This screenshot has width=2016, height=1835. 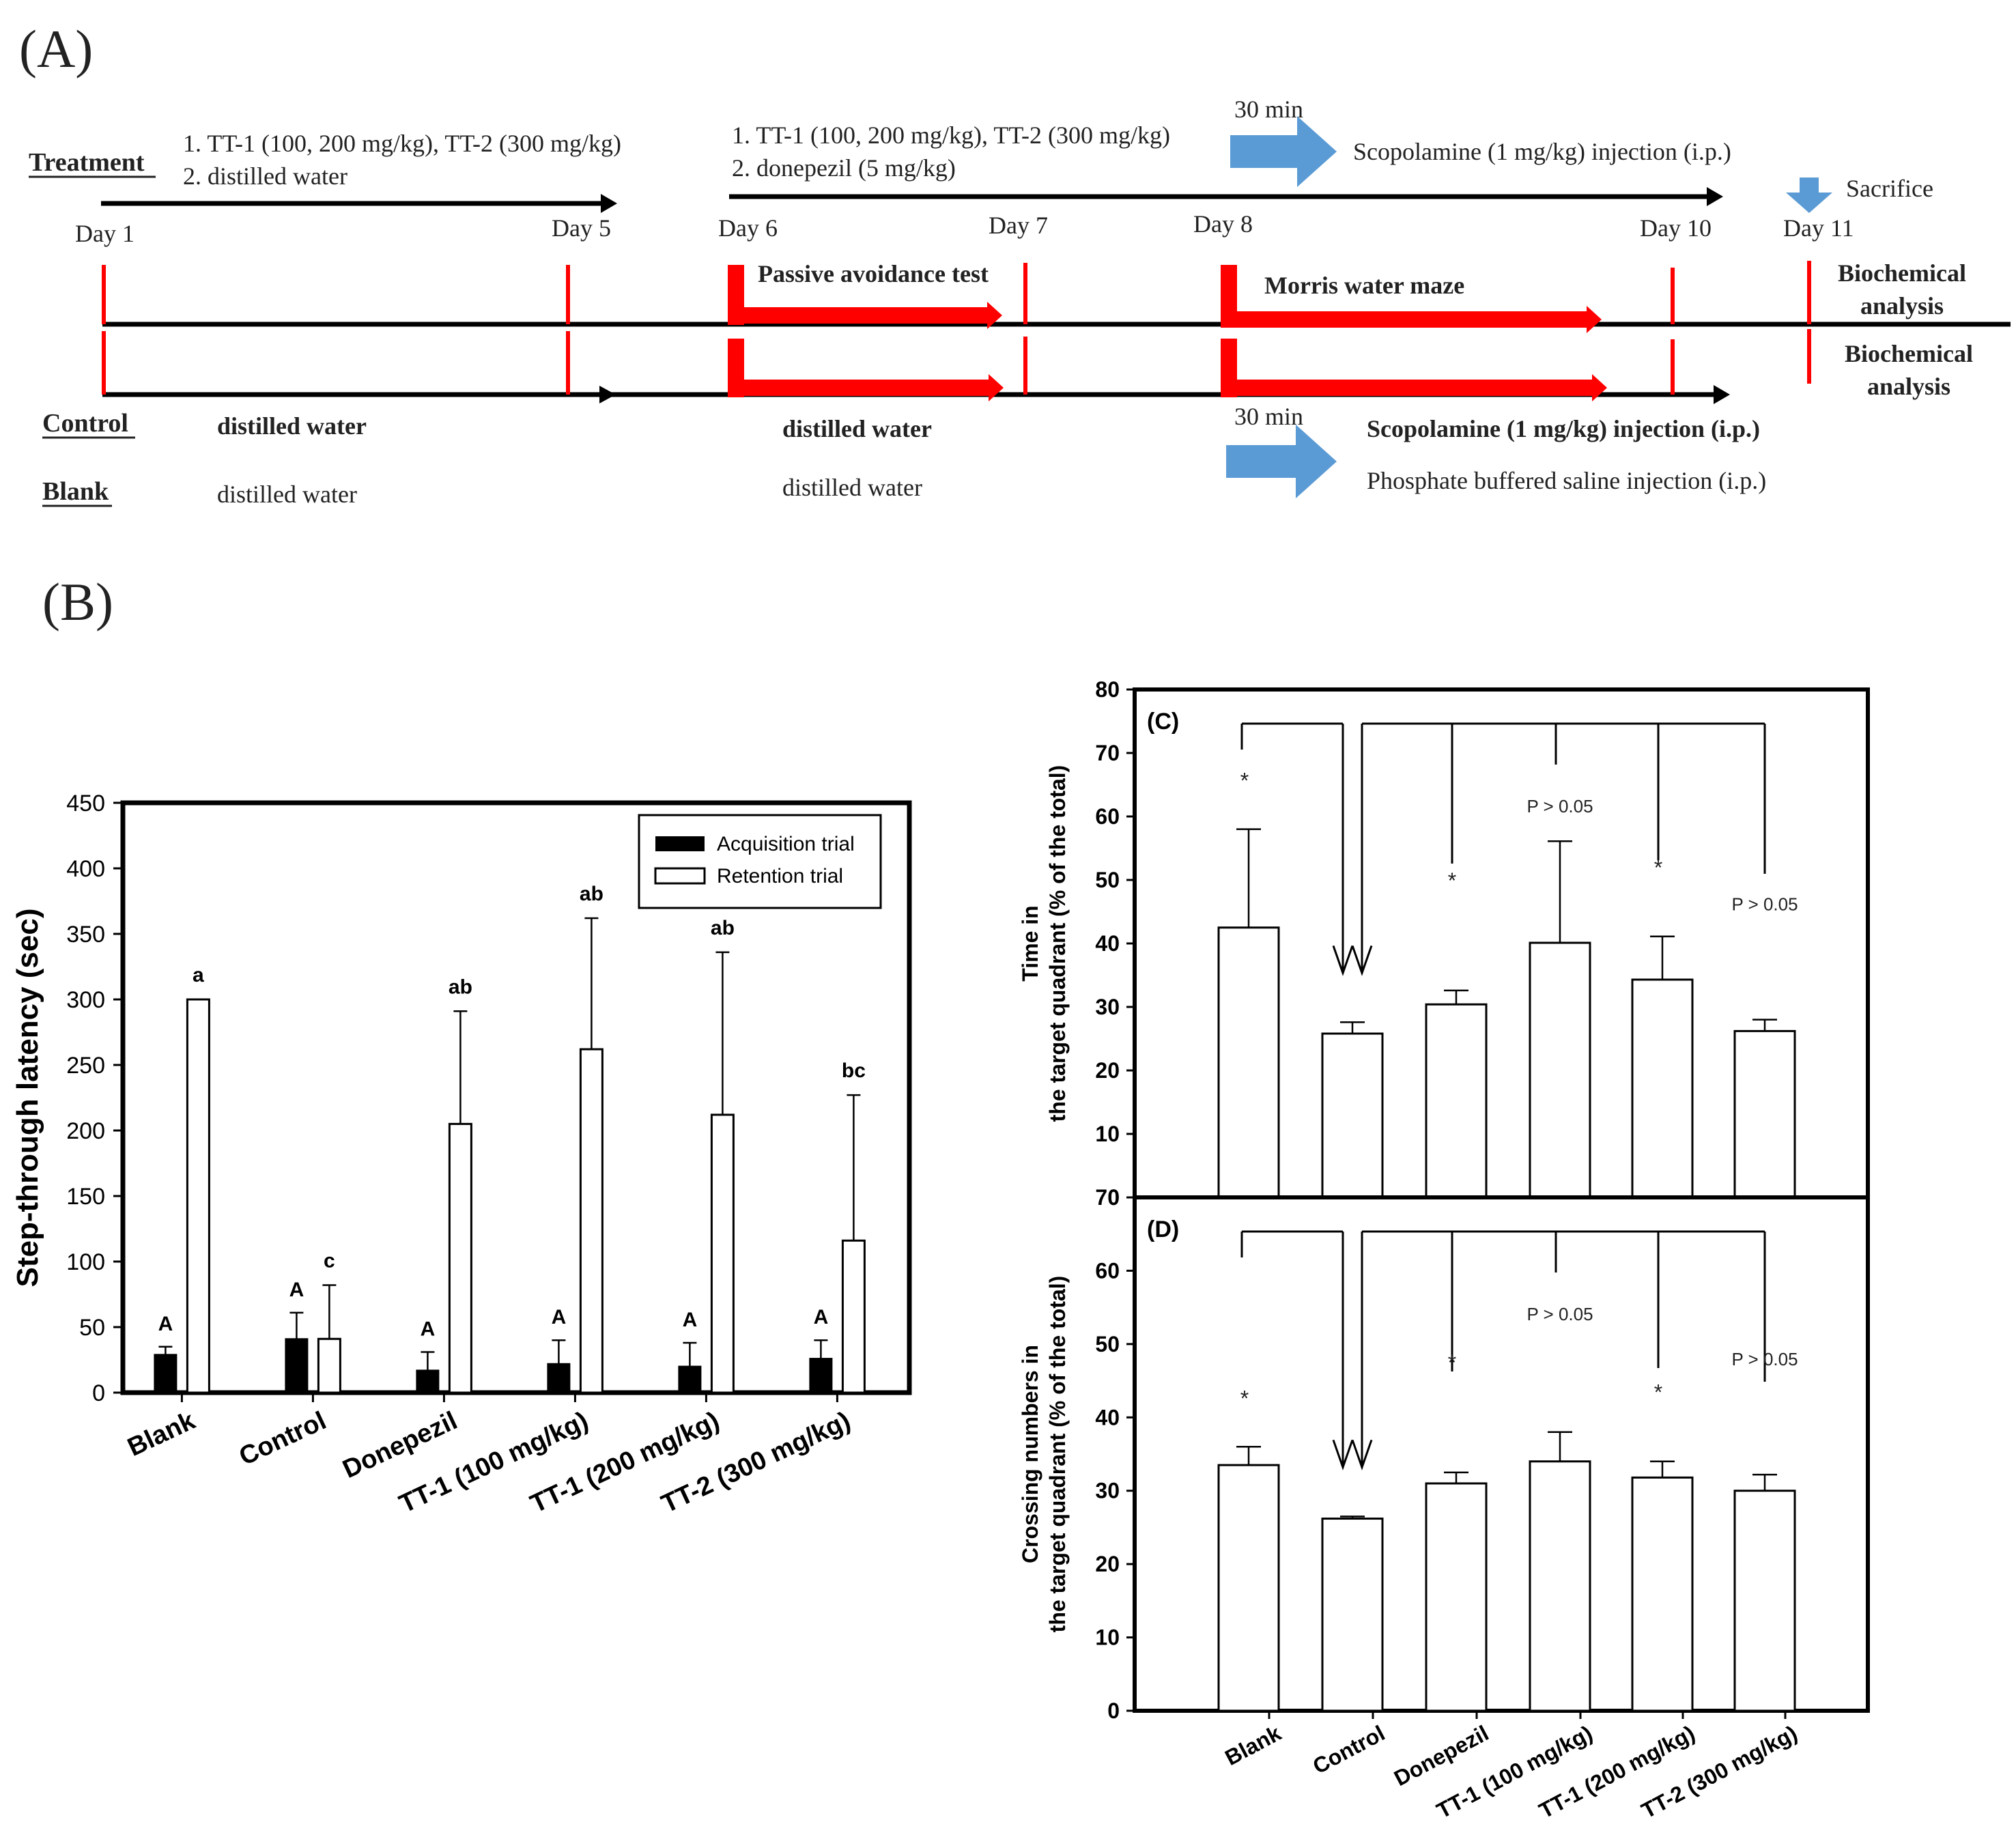 I want to click on y-tick-label: 100, so click(x=86, y=1262).